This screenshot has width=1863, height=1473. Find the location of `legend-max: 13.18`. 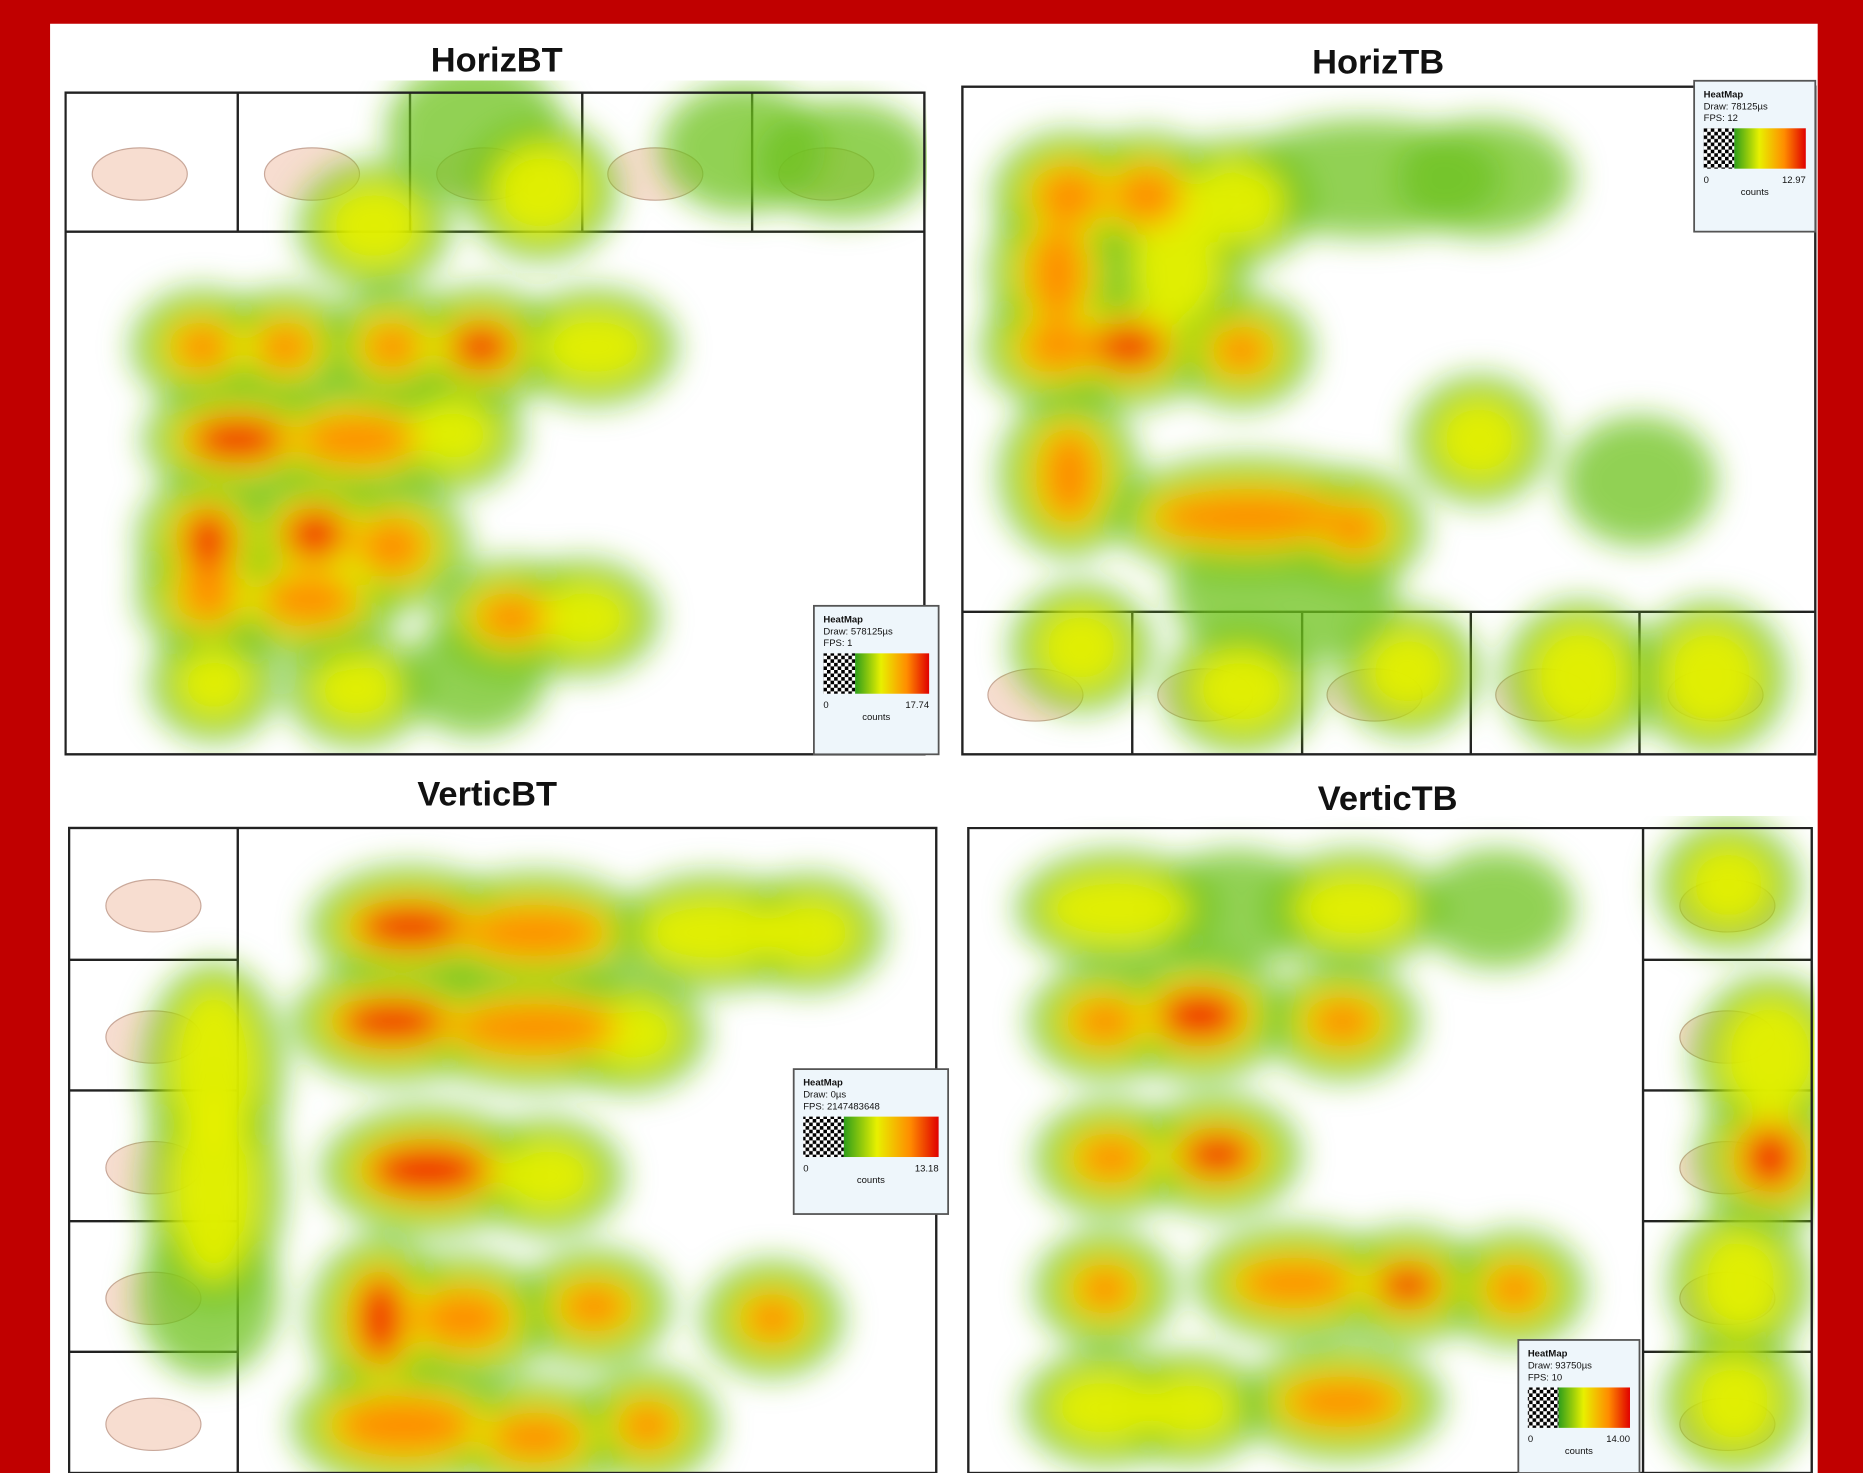

legend-max: 13.18 is located at coordinates (927, 1168).